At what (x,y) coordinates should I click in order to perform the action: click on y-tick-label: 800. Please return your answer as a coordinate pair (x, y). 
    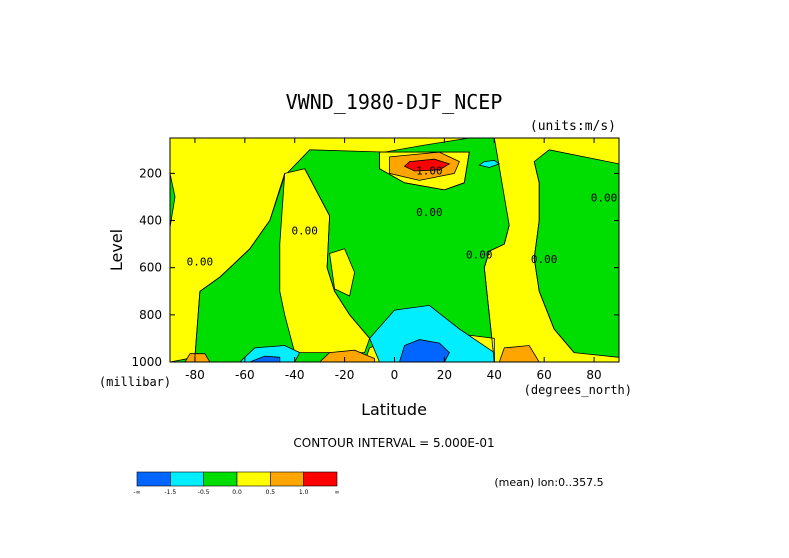
    Looking at the image, I should click on (150, 315).